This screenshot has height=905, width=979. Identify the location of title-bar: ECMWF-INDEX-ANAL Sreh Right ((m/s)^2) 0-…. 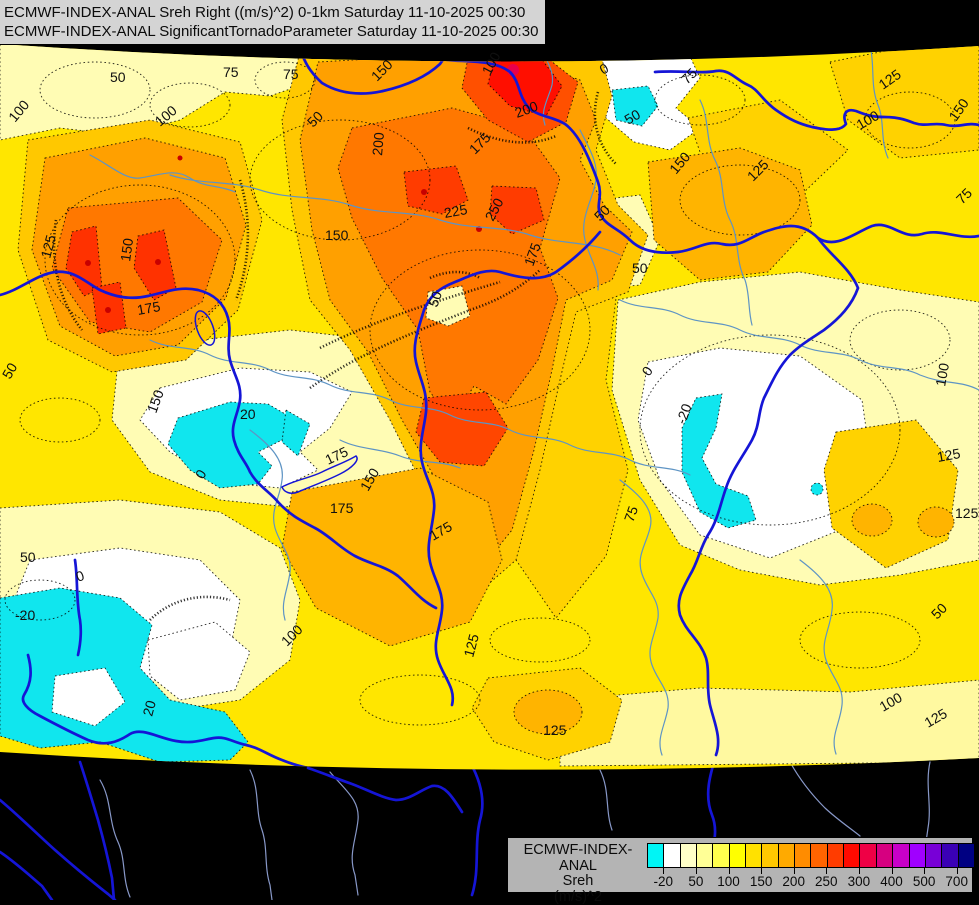
(273, 22).